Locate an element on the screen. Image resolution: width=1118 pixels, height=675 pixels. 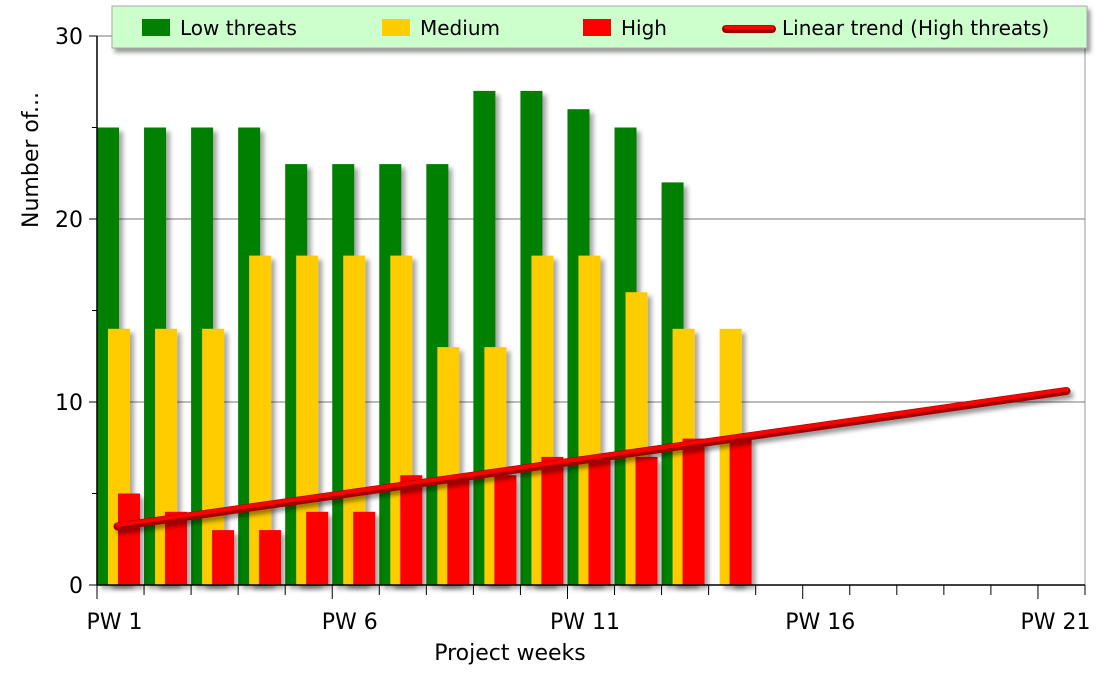
legend-label: High is located at coordinates (644, 28).